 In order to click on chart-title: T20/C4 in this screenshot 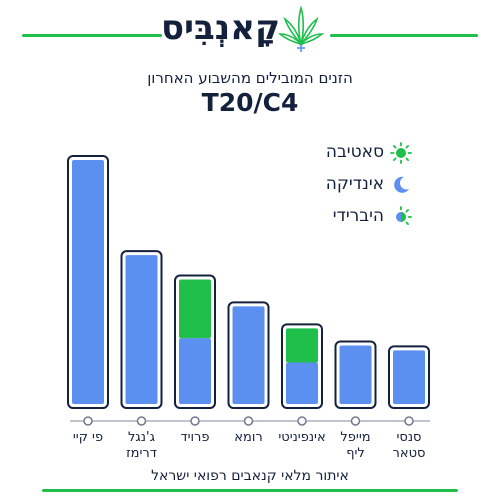, I will do `click(250, 102)`.